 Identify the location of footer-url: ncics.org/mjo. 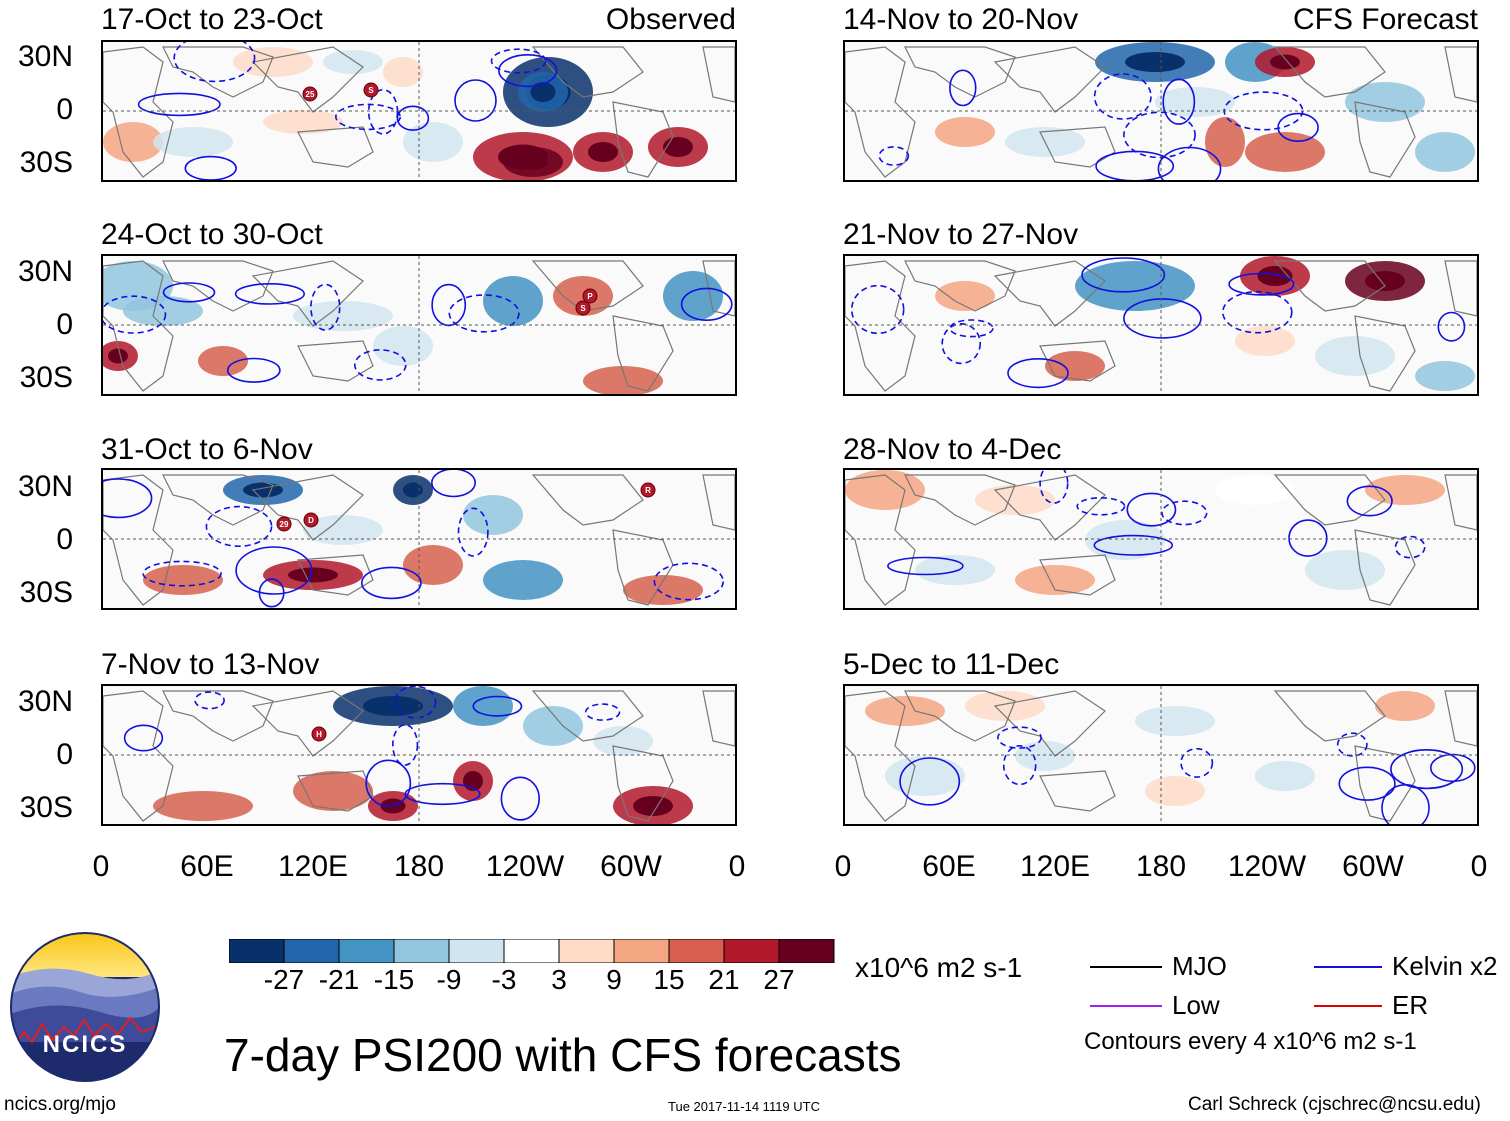
(60, 1104).